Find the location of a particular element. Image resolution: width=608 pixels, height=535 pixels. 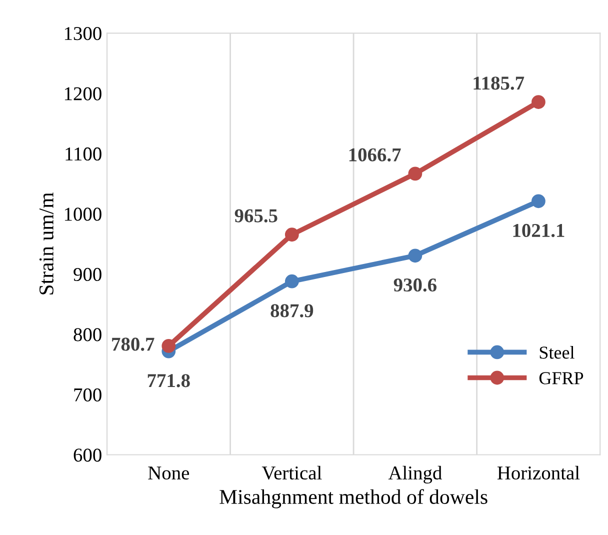

data-label: 930.6 is located at coordinates (415, 285).